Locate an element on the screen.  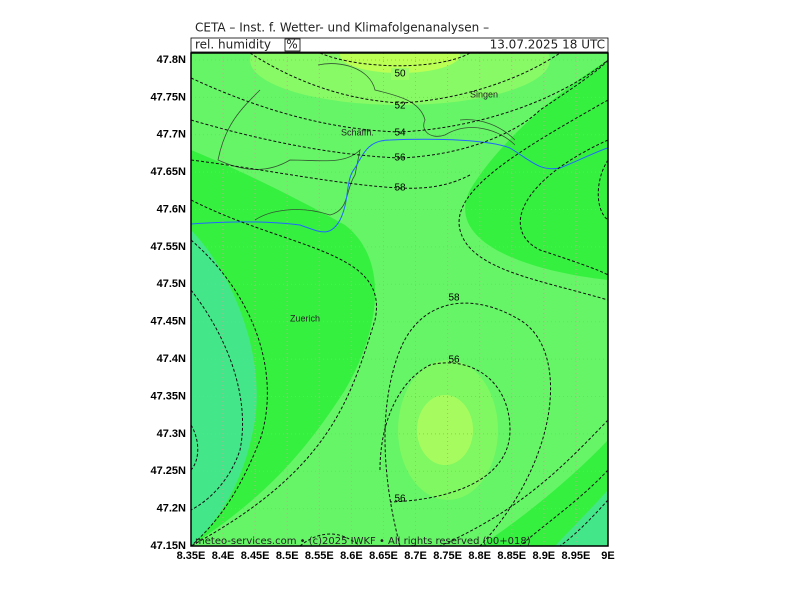
y-tick-label: 47.45N is located at coordinates (169, 322).